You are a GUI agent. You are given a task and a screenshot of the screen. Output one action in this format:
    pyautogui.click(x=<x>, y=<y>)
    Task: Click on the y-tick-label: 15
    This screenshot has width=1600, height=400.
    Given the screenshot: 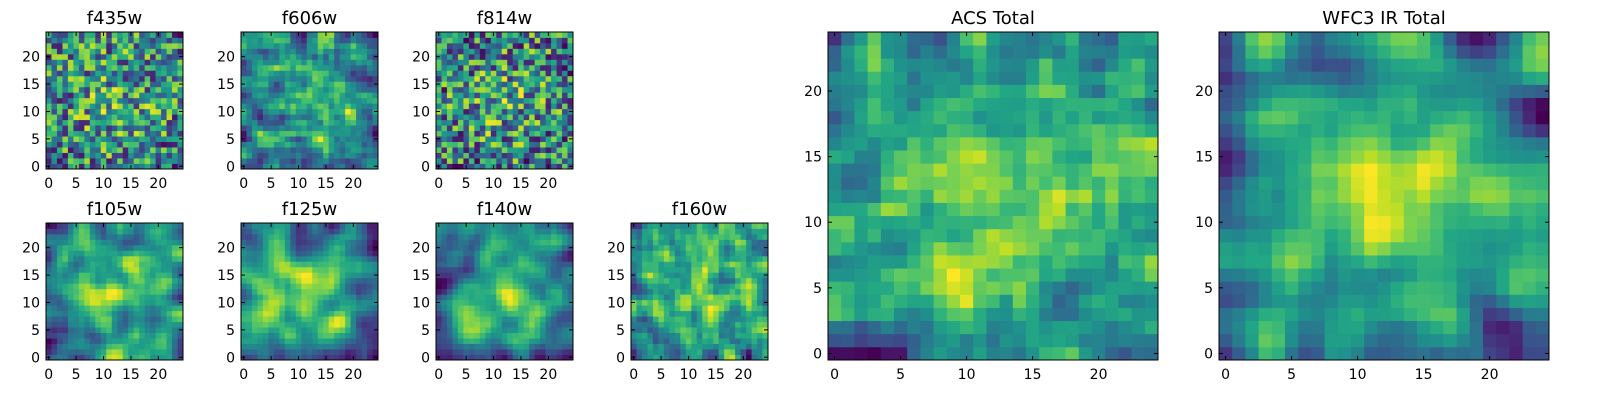 What is the action you would take?
    pyautogui.click(x=616, y=276)
    